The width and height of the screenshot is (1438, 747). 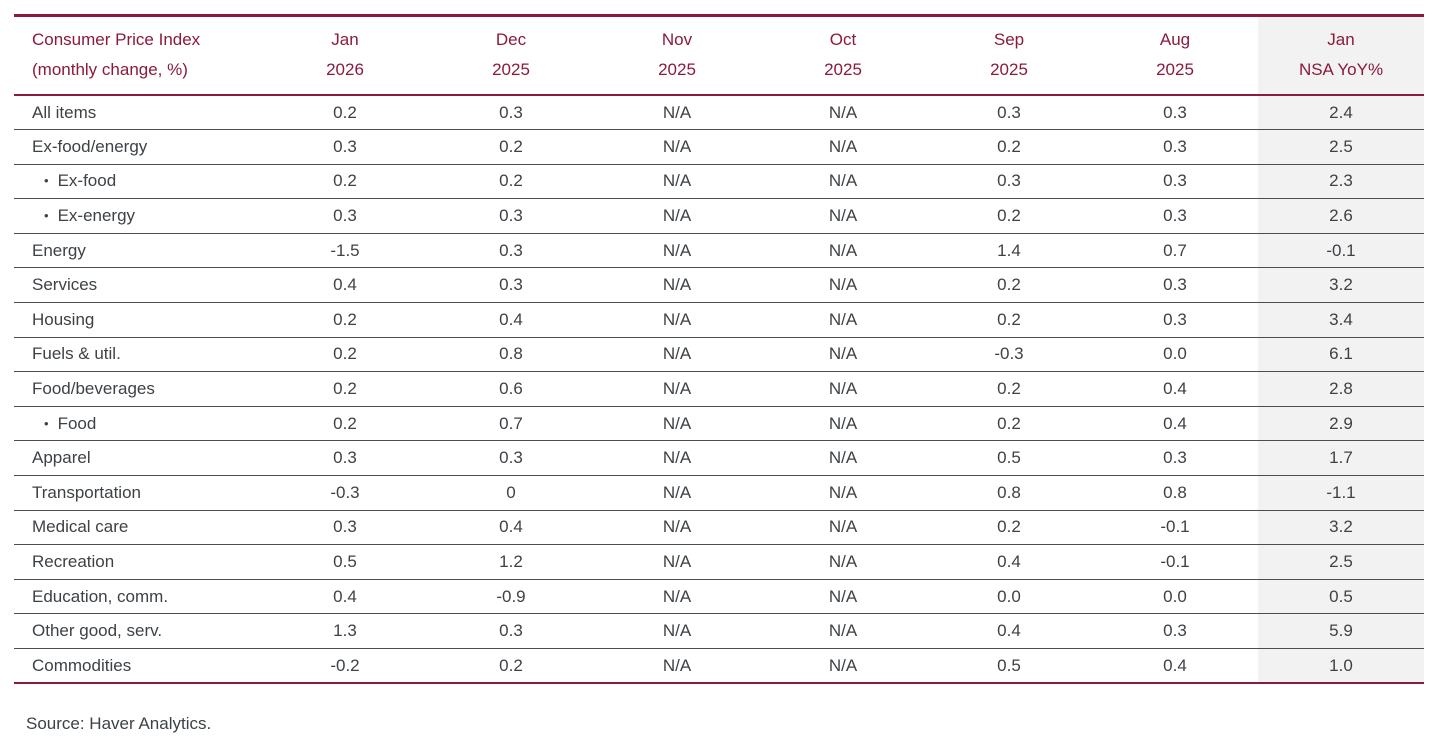 I want to click on table-row: Services 0.4 0.3 N/A N/A 0.2 0.3 3.2, so click(x=719, y=285).